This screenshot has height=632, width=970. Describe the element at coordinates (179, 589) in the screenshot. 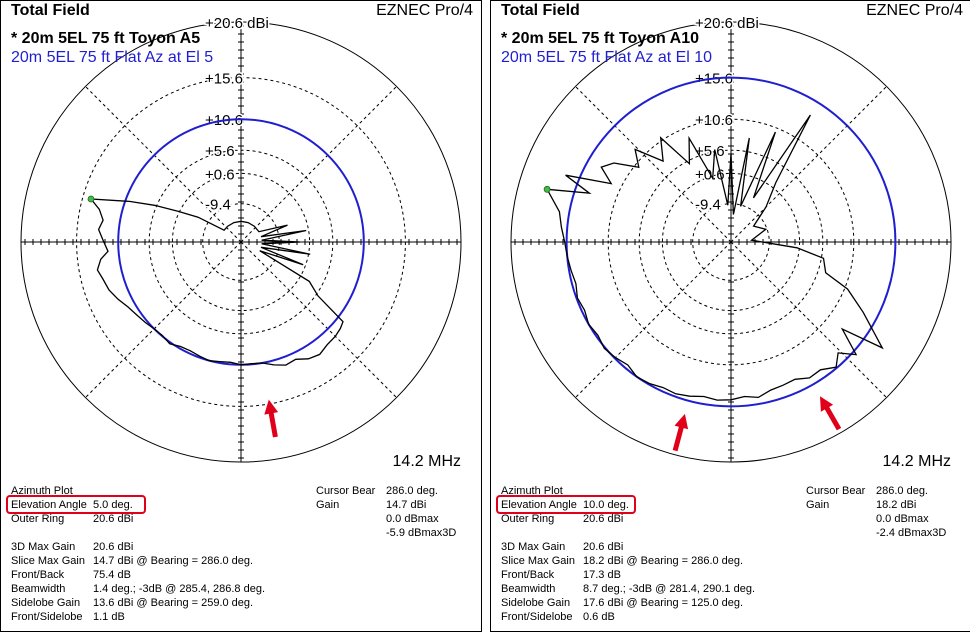

I see `beamwidth-value: 1.4 deg.; -3dB @ 285.4, 286.8 deg.` at that location.